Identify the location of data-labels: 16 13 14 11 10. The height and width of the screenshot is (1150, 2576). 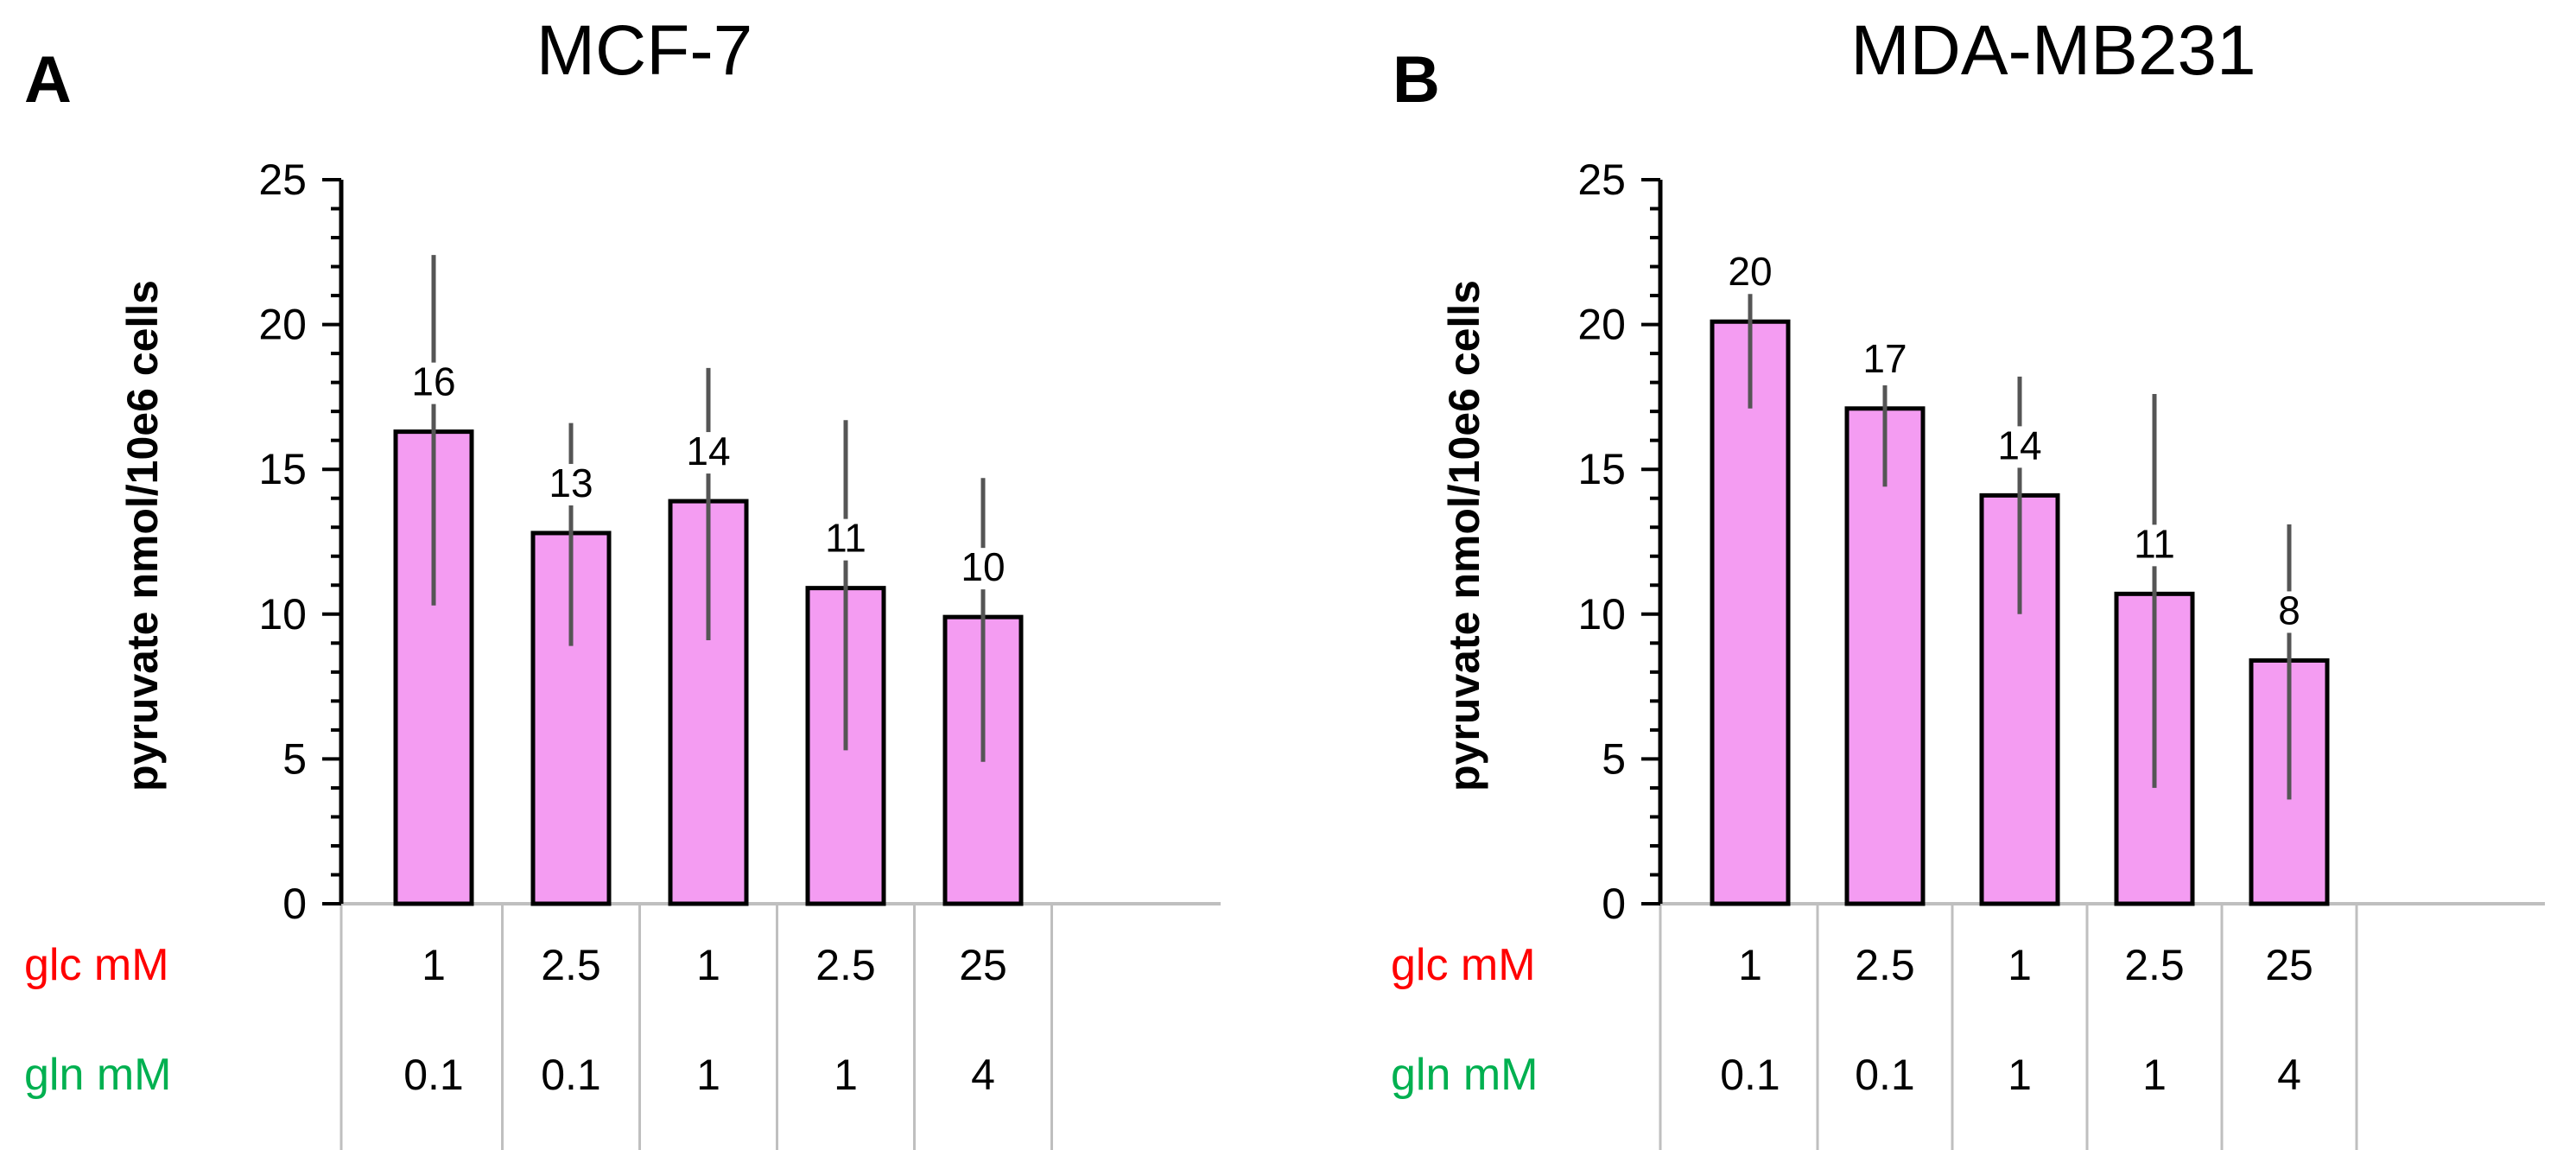
(708, 474).